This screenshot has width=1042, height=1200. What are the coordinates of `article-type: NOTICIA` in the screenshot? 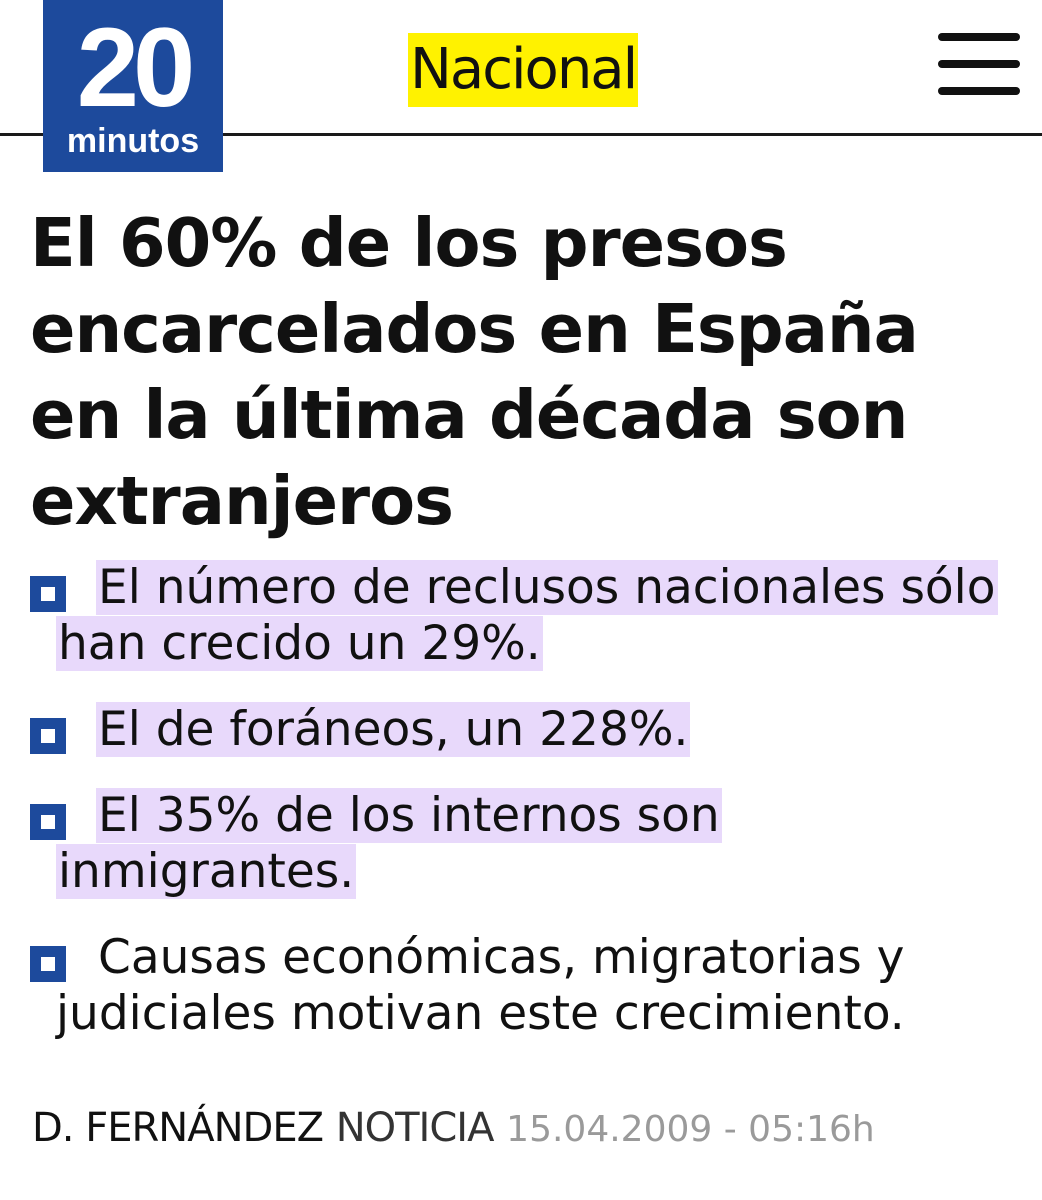 It's located at (415, 1128).